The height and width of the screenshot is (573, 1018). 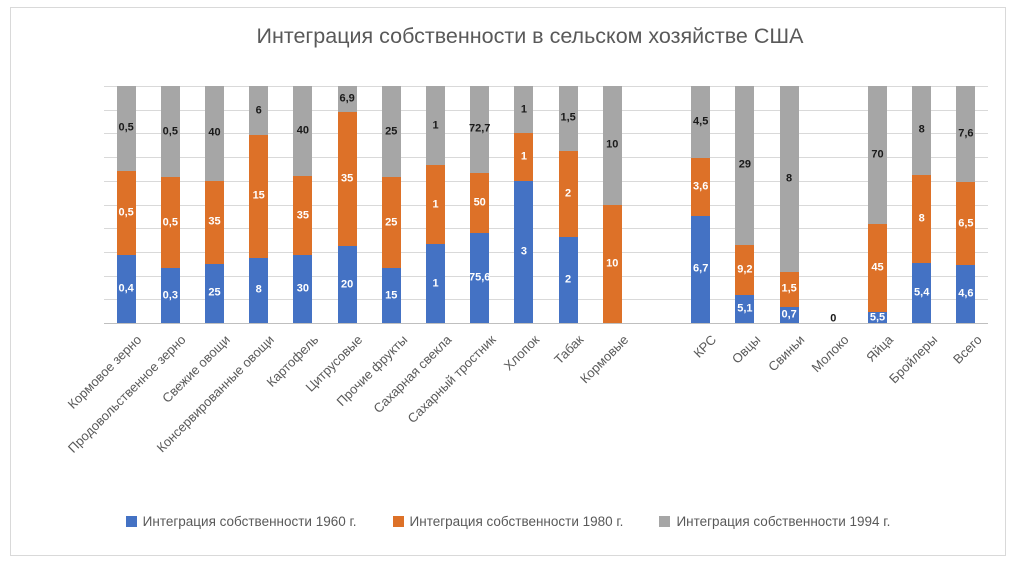 What do you see at coordinates (249, 521) in the screenshot?
I see `legend-label-1960: Интеграция собственности 1960 г.` at bounding box center [249, 521].